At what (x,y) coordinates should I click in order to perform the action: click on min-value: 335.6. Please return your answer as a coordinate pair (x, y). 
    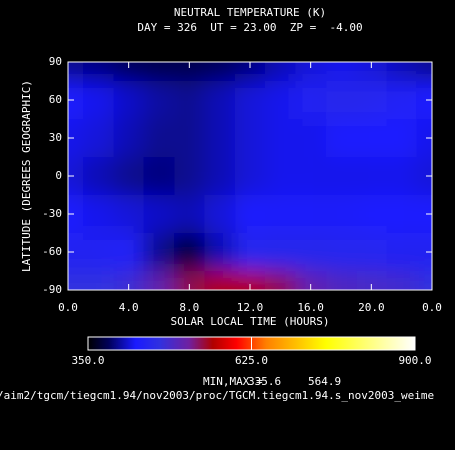
    Looking at the image, I should click on (264, 381).